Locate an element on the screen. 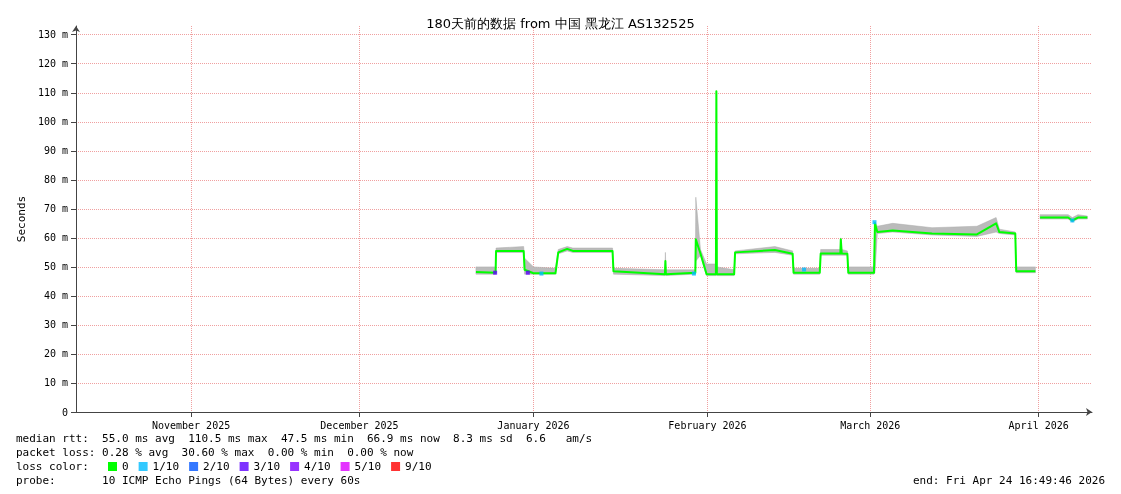  y-tick-label: 120 m is located at coordinates (52, 64).